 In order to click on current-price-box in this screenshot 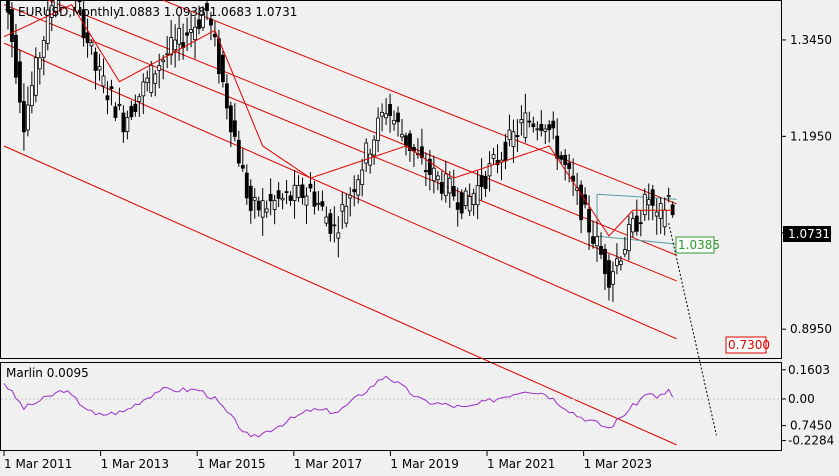, I will do `click(807, 234)`.